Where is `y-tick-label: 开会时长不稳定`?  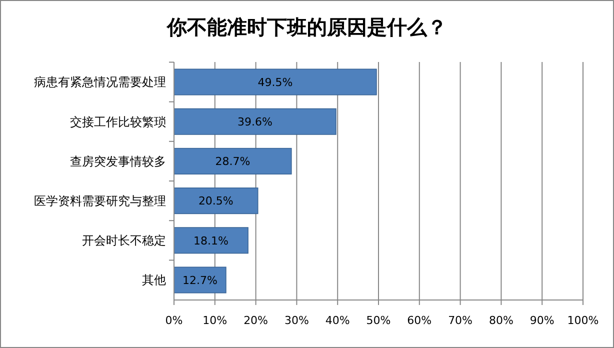 y-tick-label: 开会时长不稳定 is located at coordinates (124, 241).